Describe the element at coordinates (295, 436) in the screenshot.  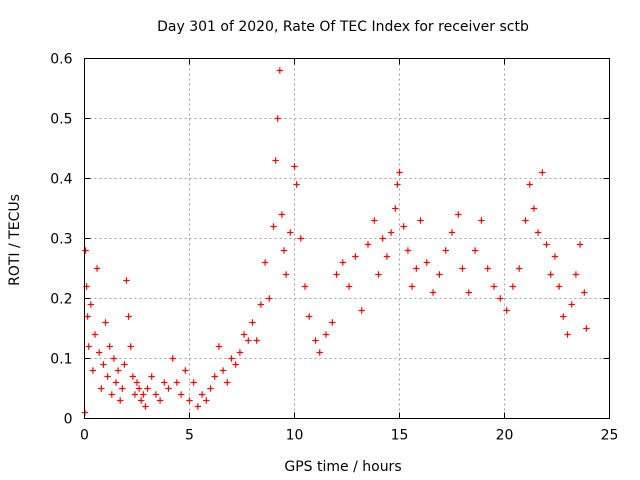
I see `x-tick-label: 10` at that location.